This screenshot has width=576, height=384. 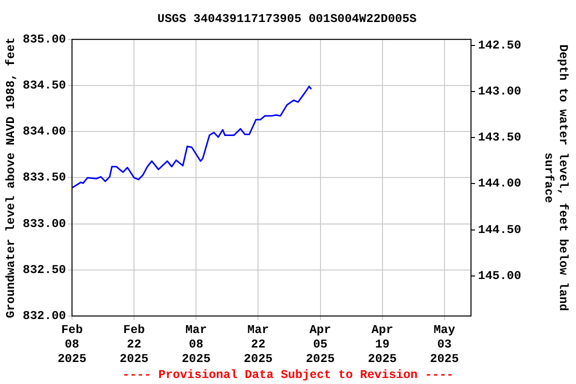 What do you see at coordinates (44, 39) in the screenshot?
I see `y-tick-label: 835.00` at bounding box center [44, 39].